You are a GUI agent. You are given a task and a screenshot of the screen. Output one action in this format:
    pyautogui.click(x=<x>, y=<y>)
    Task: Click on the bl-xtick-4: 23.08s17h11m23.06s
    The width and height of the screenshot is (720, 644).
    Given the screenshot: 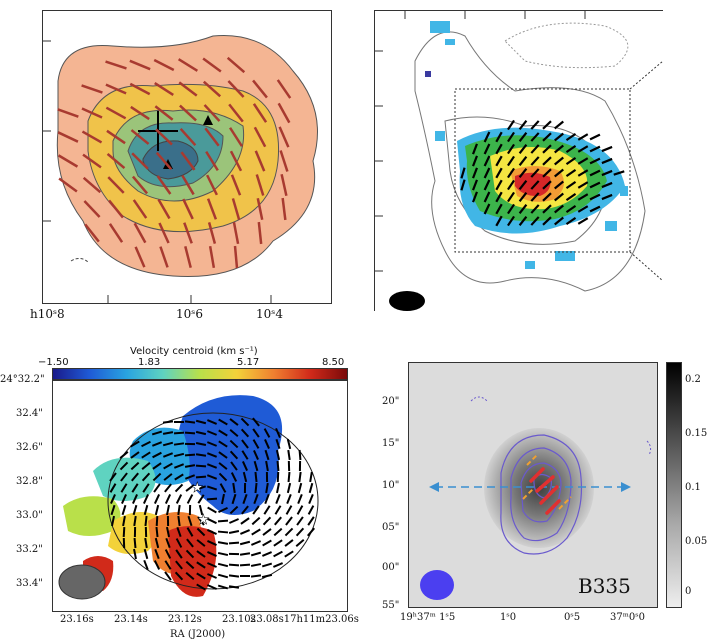 What is the action you would take?
    pyautogui.click(x=304, y=619)
    